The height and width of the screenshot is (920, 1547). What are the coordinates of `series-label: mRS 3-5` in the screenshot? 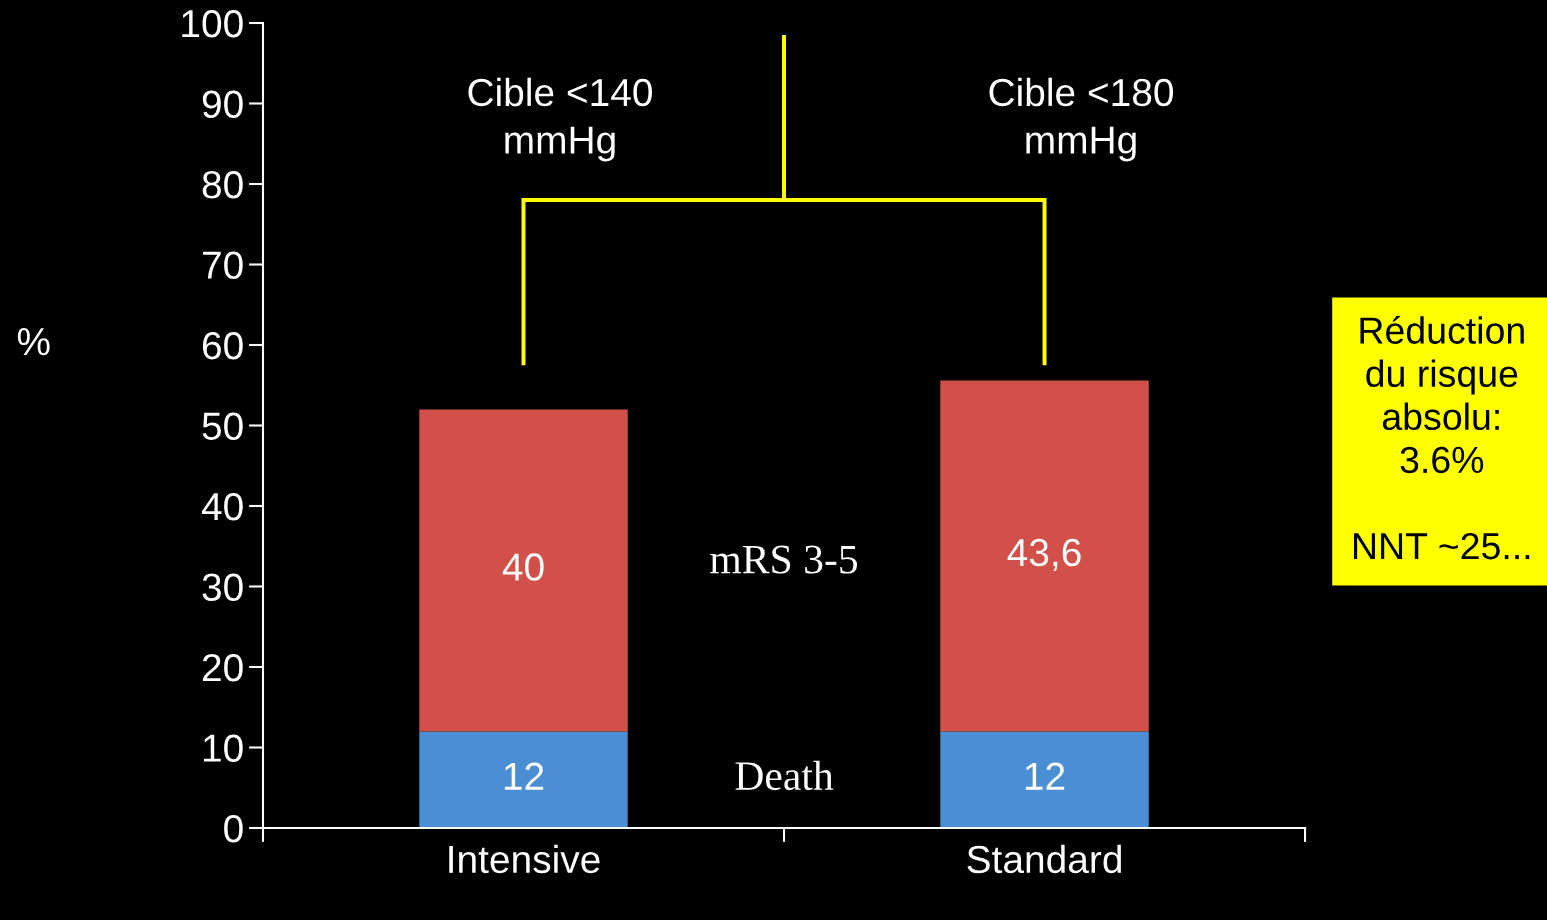 It's located at (784, 559).